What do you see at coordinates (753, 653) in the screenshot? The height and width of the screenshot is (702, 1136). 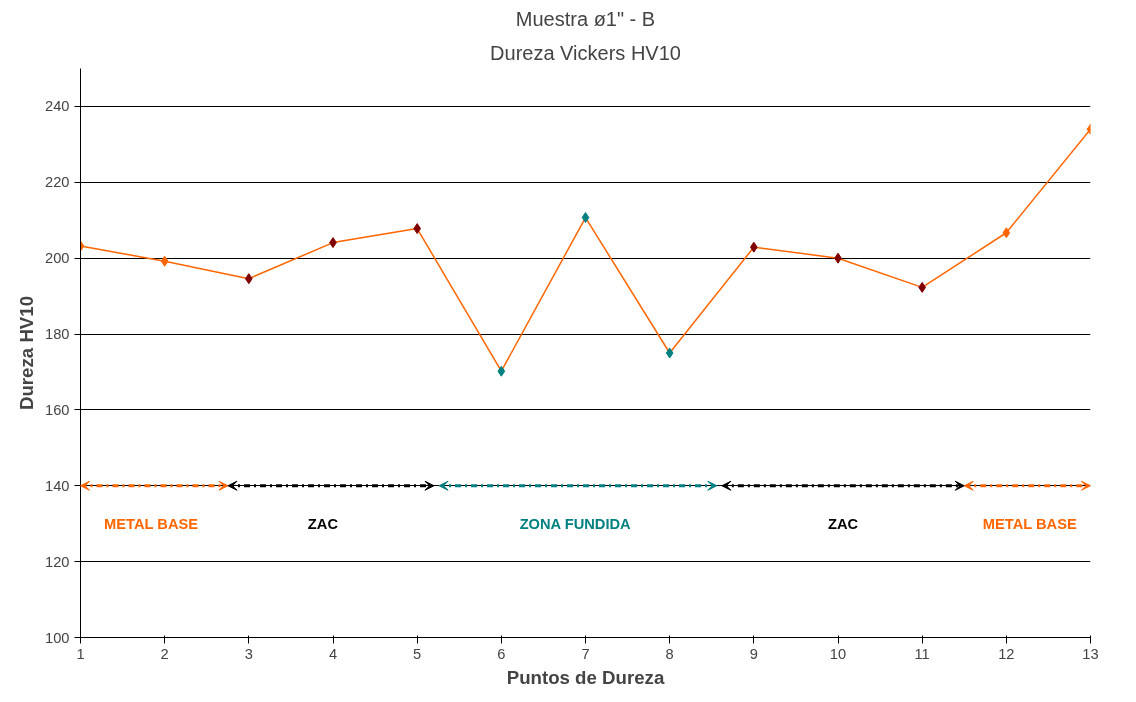 I see `x-tick-label: 9` at bounding box center [753, 653].